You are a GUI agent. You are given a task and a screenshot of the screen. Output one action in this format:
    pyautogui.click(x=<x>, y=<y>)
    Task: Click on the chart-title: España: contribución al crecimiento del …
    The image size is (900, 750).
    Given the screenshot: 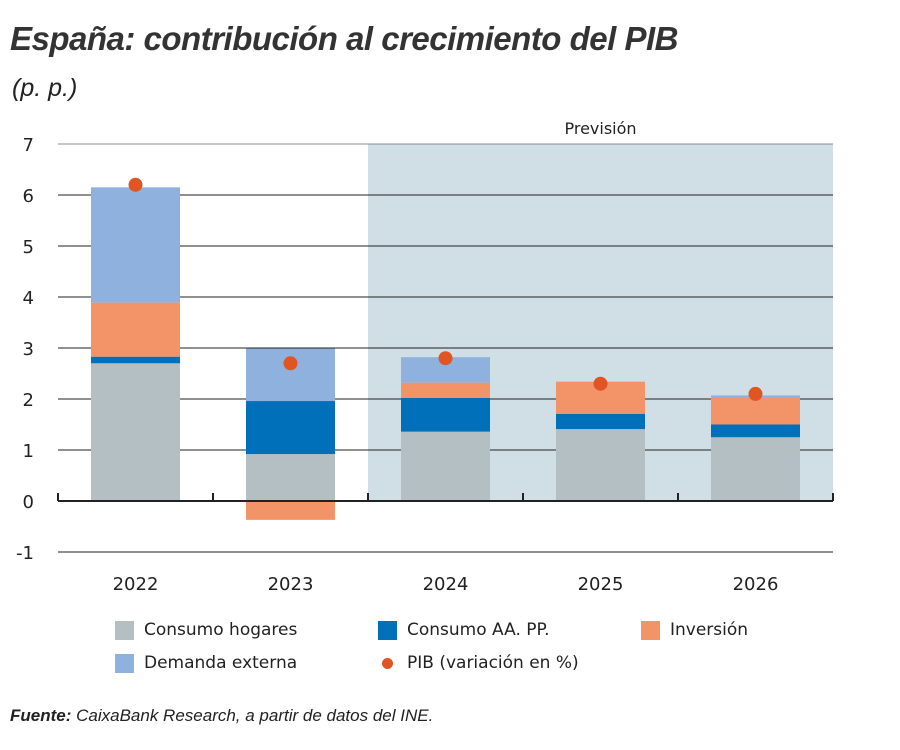 What is the action you would take?
    pyautogui.click(x=344, y=38)
    